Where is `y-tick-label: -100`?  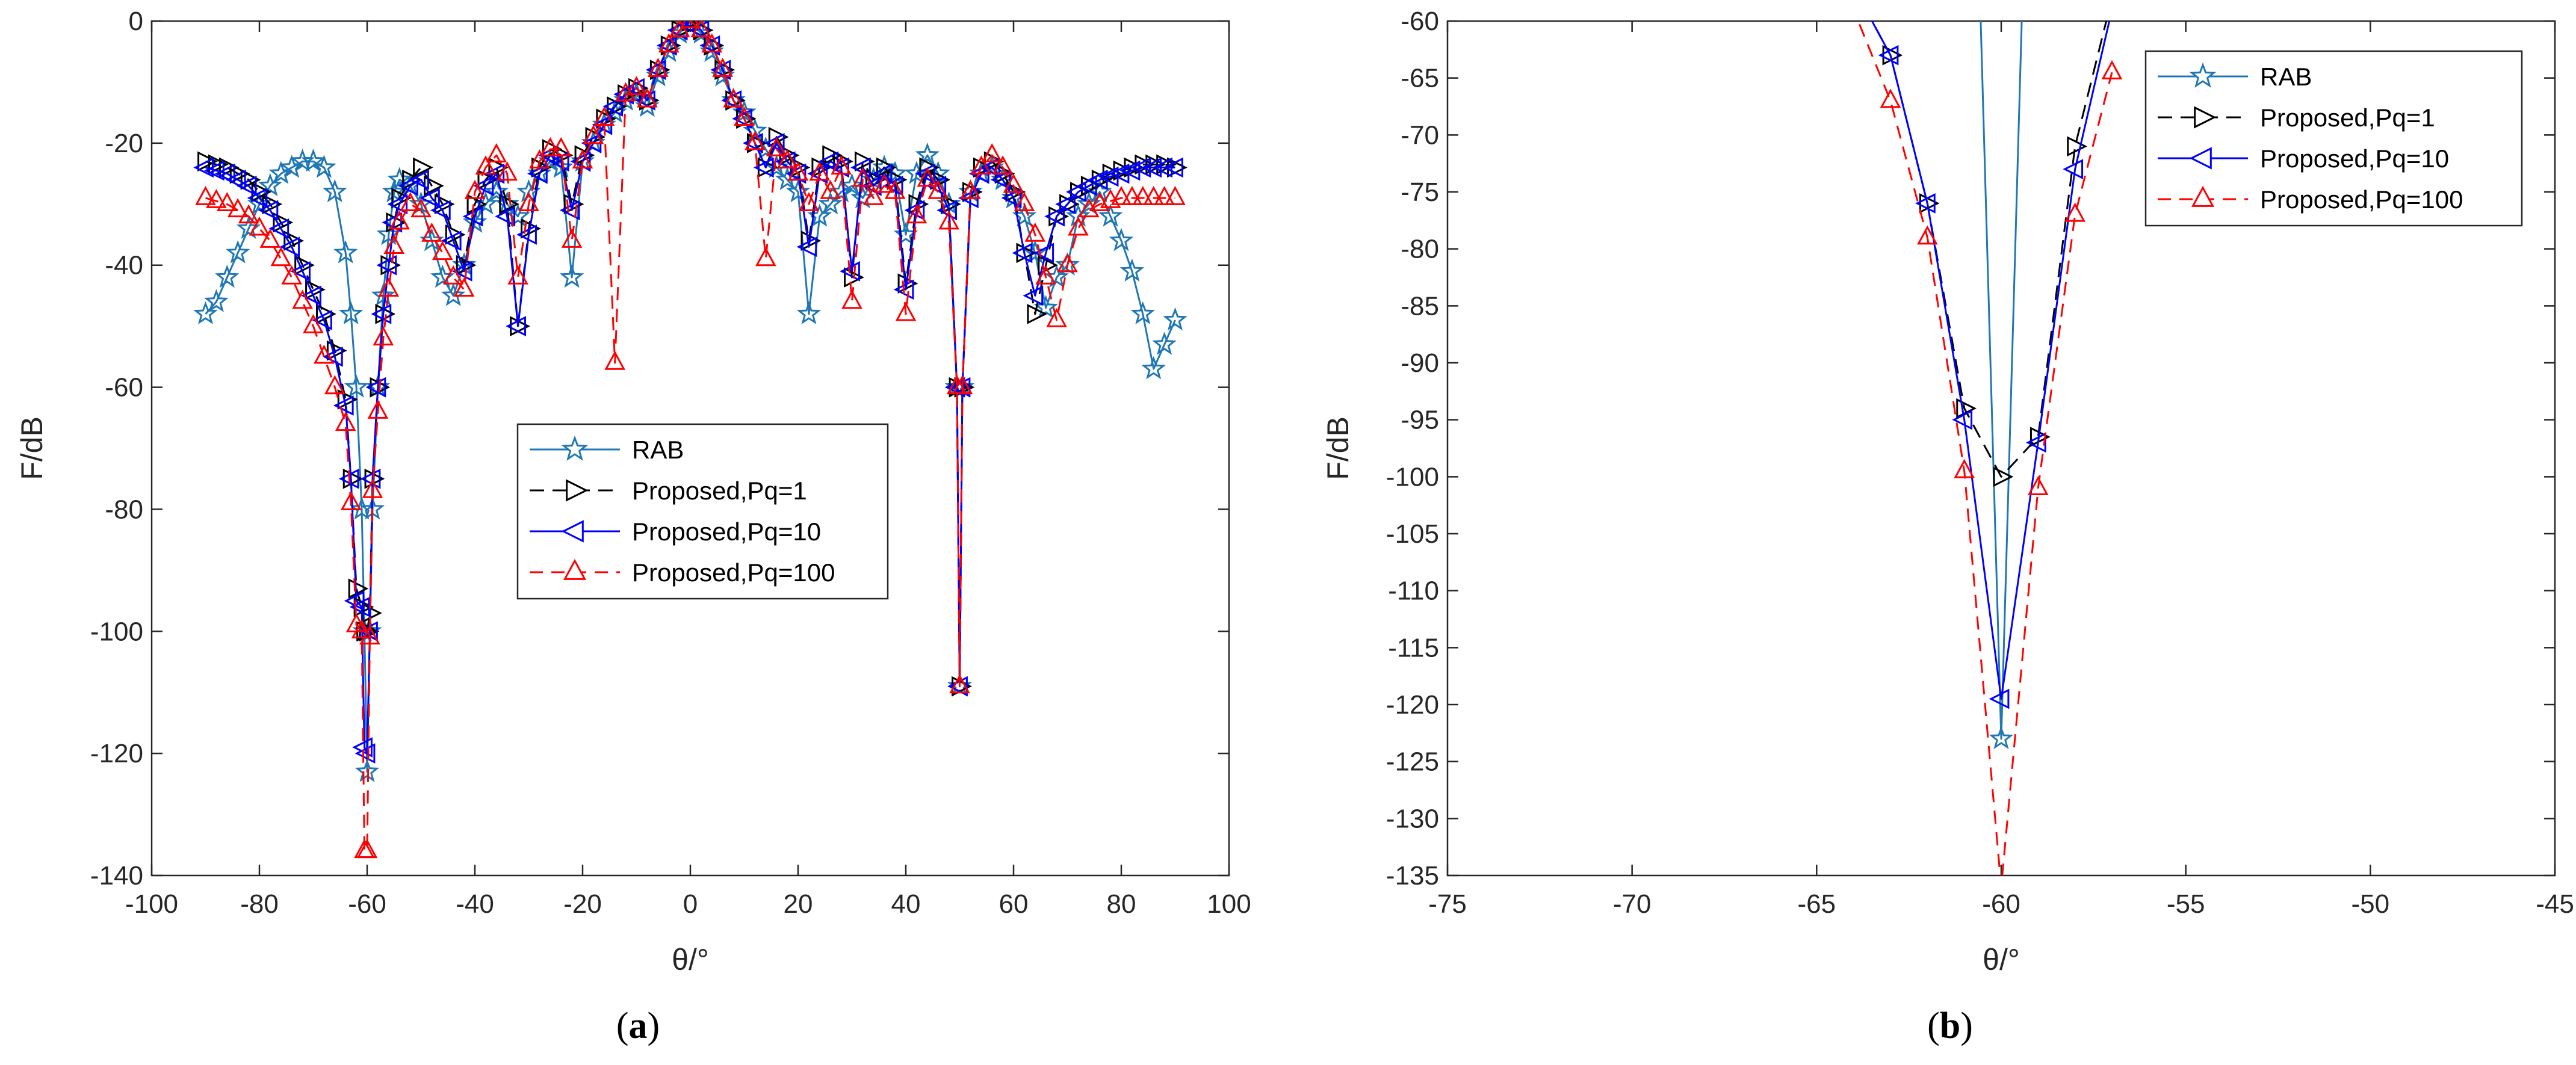 y-tick-label: -100 is located at coordinates (1412, 477).